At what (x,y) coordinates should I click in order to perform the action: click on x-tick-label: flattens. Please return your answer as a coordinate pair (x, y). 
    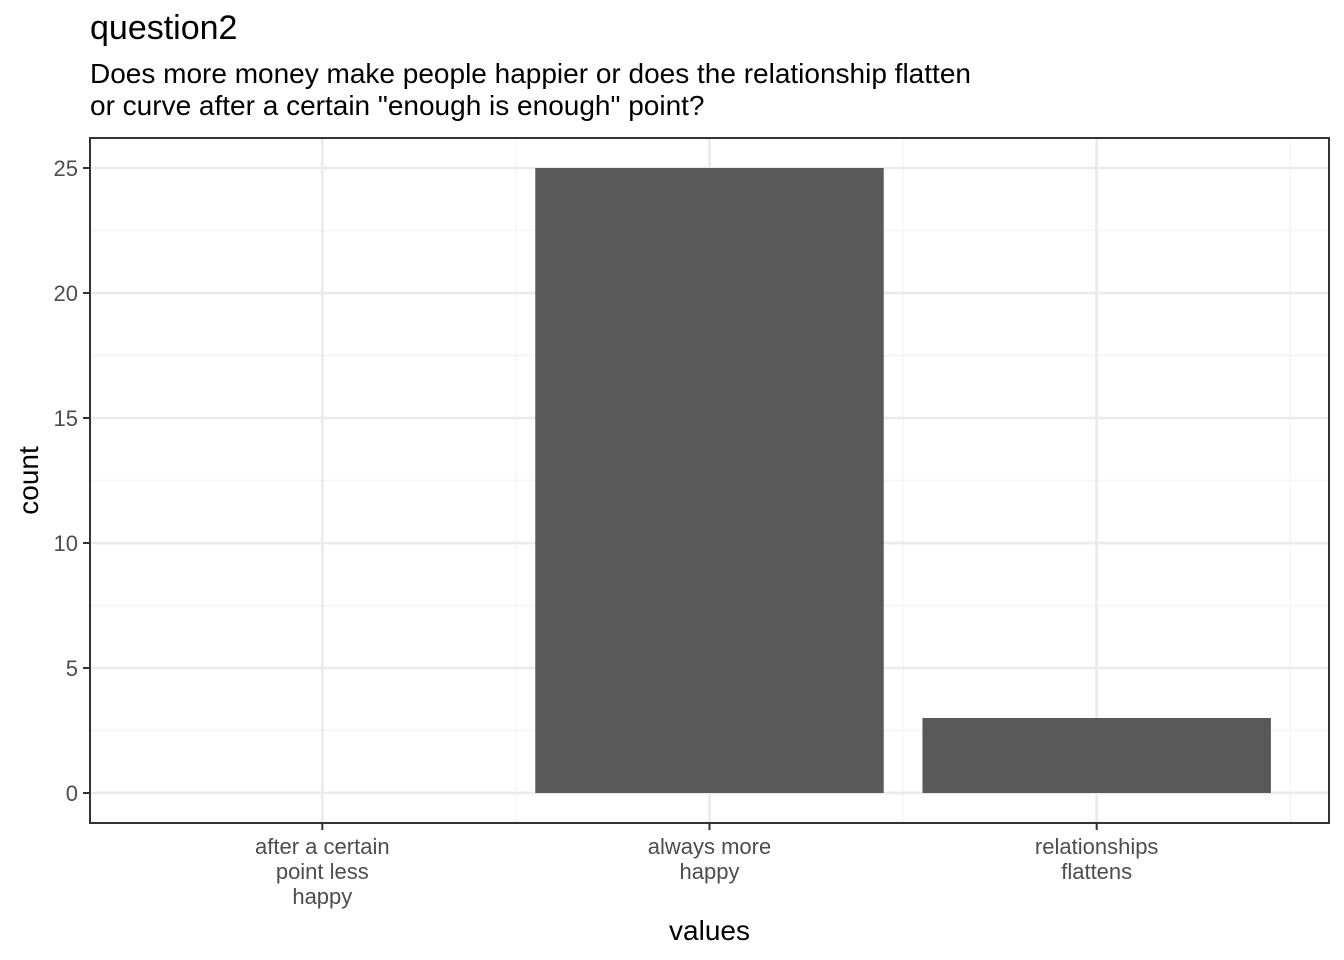
    Looking at the image, I should click on (1096, 871).